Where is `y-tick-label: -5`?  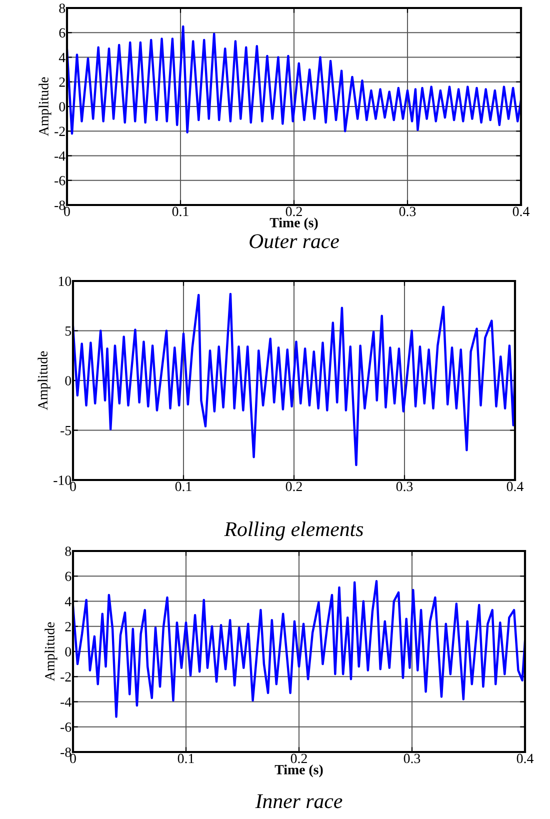 y-tick-label: -5 is located at coordinates (66, 431).